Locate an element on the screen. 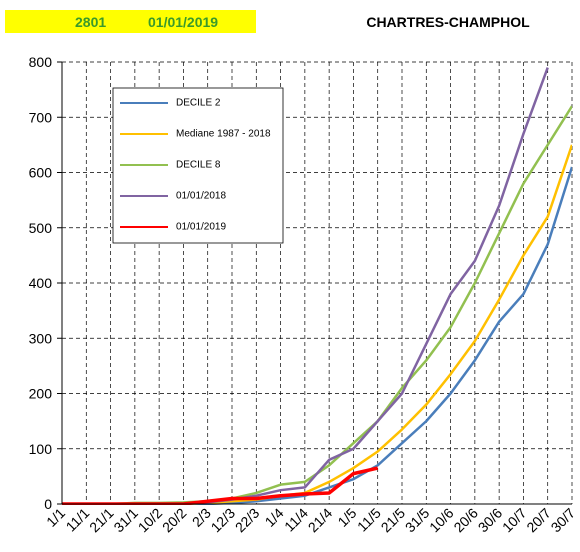  y-tick-label: 300 is located at coordinates (41, 338).